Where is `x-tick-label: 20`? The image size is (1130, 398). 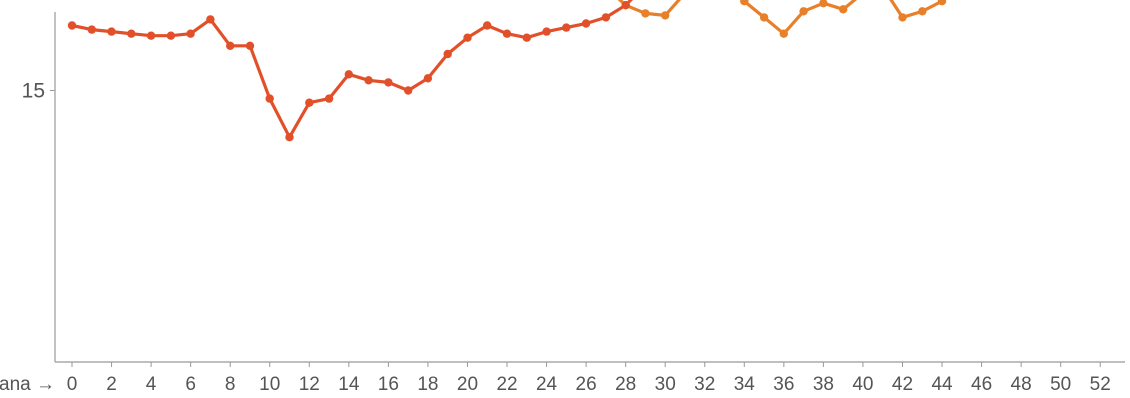
x-tick-label: 20 is located at coordinates (467, 384).